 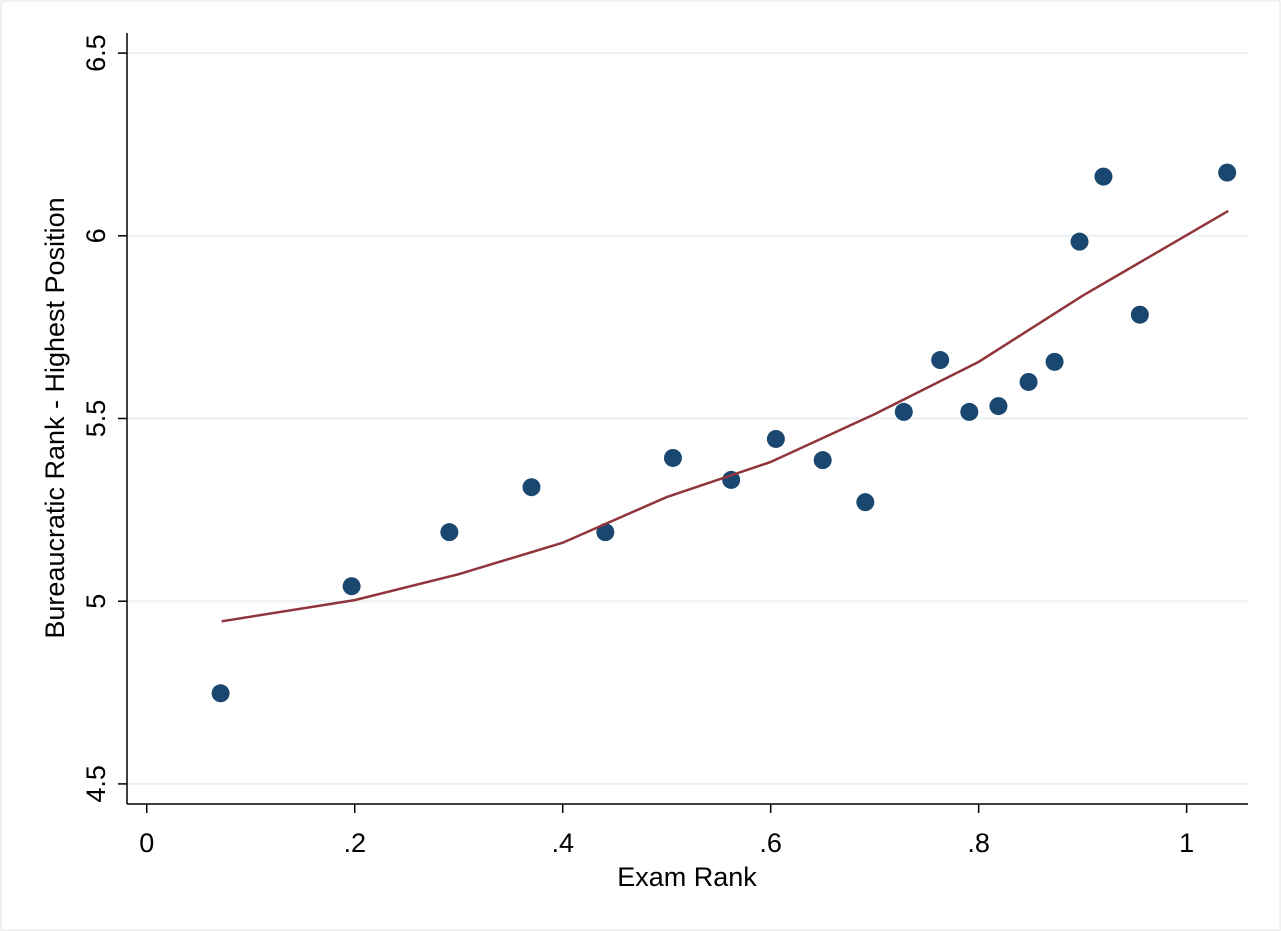 I want to click on x-tick-label: .2, so click(x=354, y=843).